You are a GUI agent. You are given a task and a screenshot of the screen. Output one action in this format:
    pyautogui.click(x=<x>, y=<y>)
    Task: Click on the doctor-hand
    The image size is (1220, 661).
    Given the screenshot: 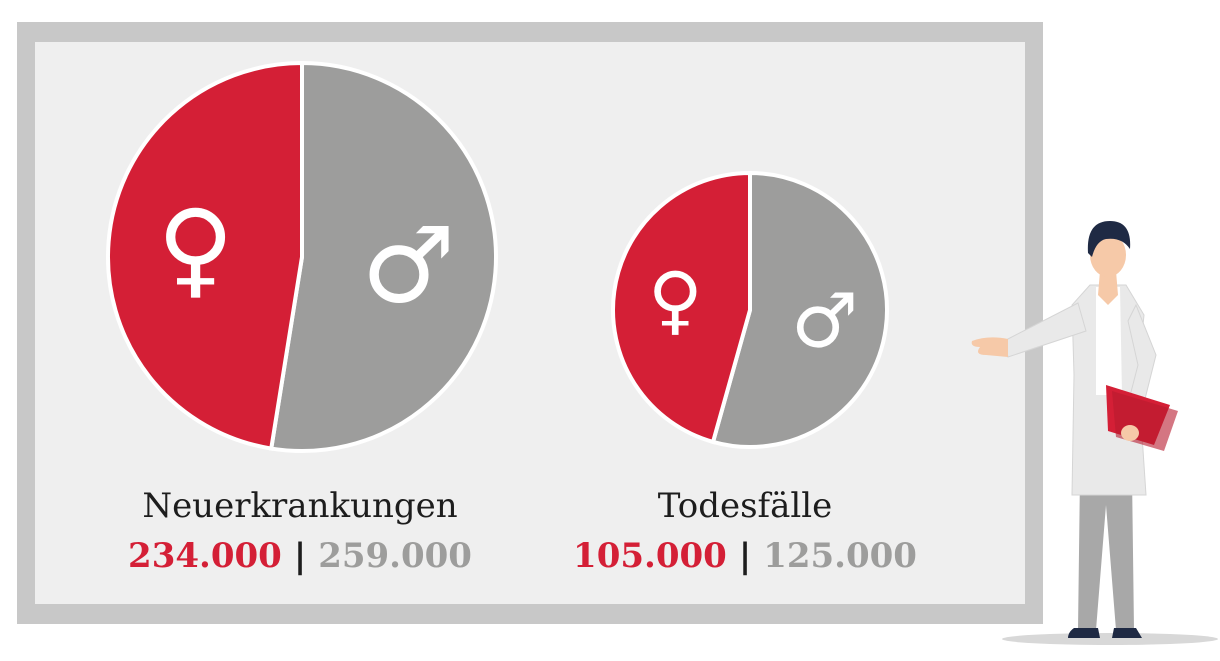 What is the action you would take?
    pyautogui.click(x=989, y=347)
    